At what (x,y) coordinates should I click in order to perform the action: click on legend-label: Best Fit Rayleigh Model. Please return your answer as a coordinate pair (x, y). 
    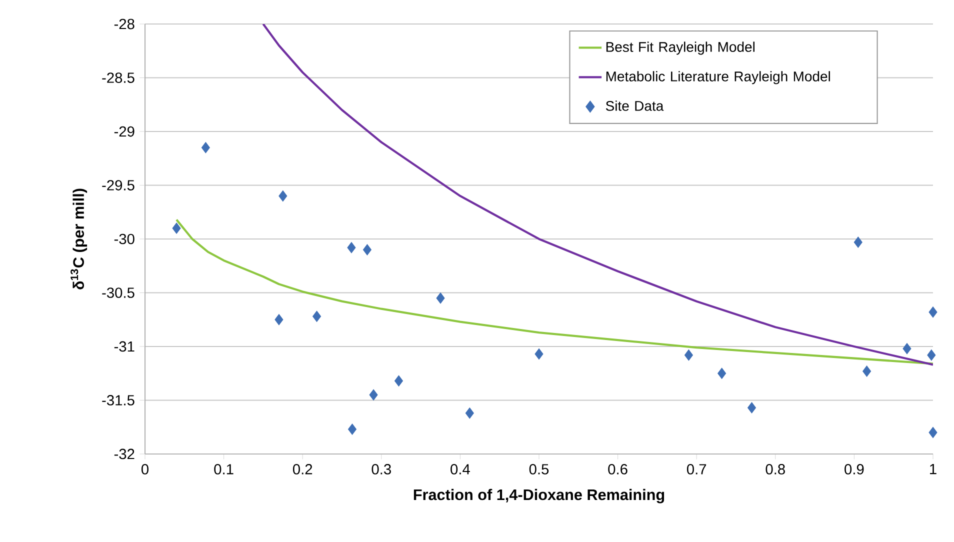
    Looking at the image, I should click on (680, 48).